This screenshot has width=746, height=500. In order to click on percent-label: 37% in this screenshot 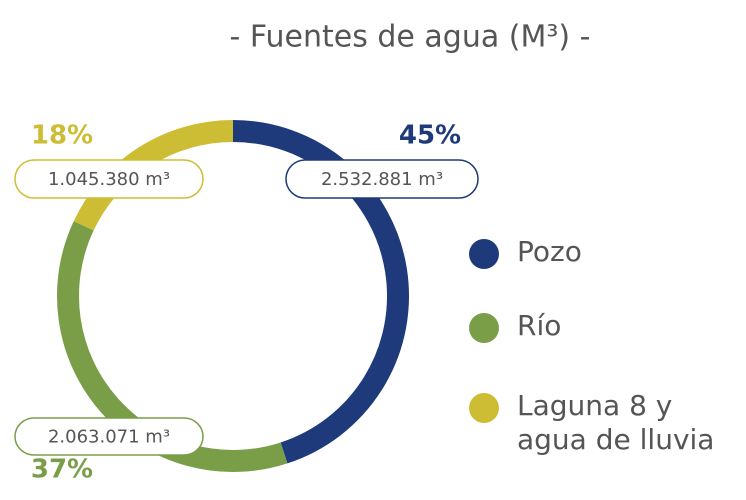, I will do `click(62, 470)`.